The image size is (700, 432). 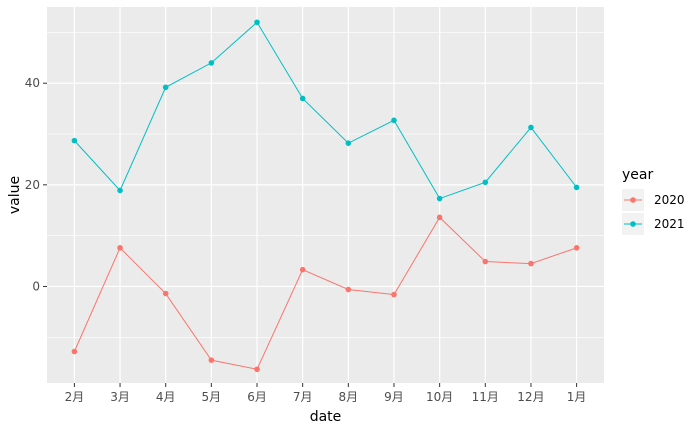 What do you see at coordinates (32, 83) in the screenshot?
I see `y-tick-label: 40` at bounding box center [32, 83].